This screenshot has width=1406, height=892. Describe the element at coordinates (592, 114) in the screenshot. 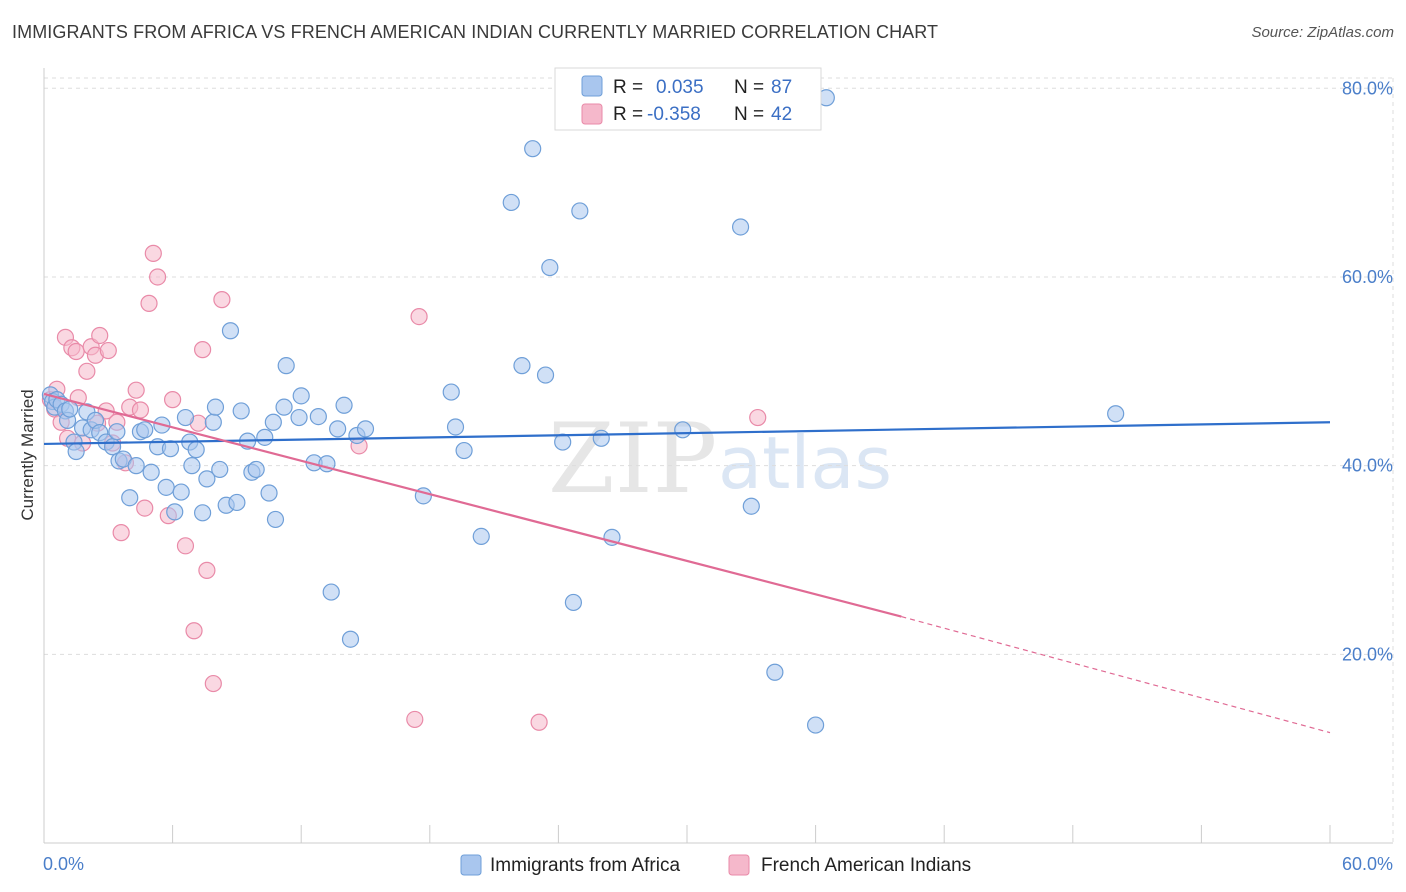

I see `legend-swatch-pink` at that location.